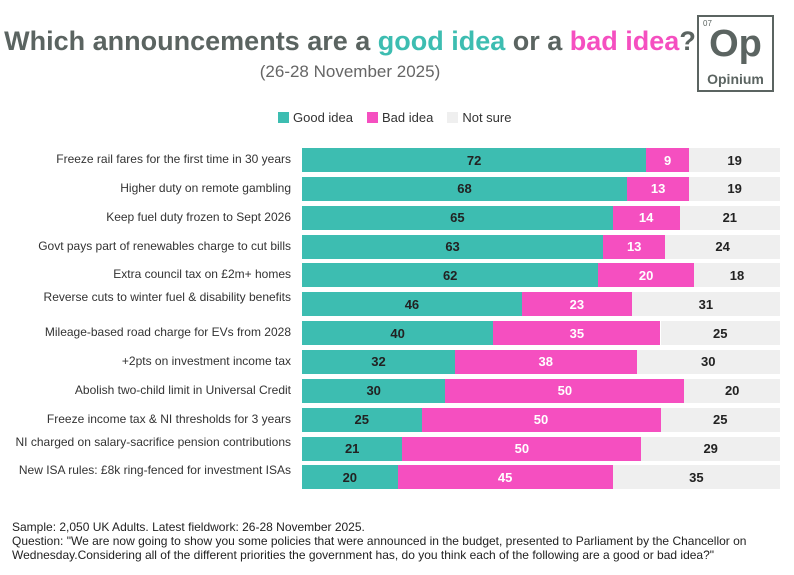 The width and height of the screenshot is (794, 575). I want to click on data-label: 72, so click(474, 160).